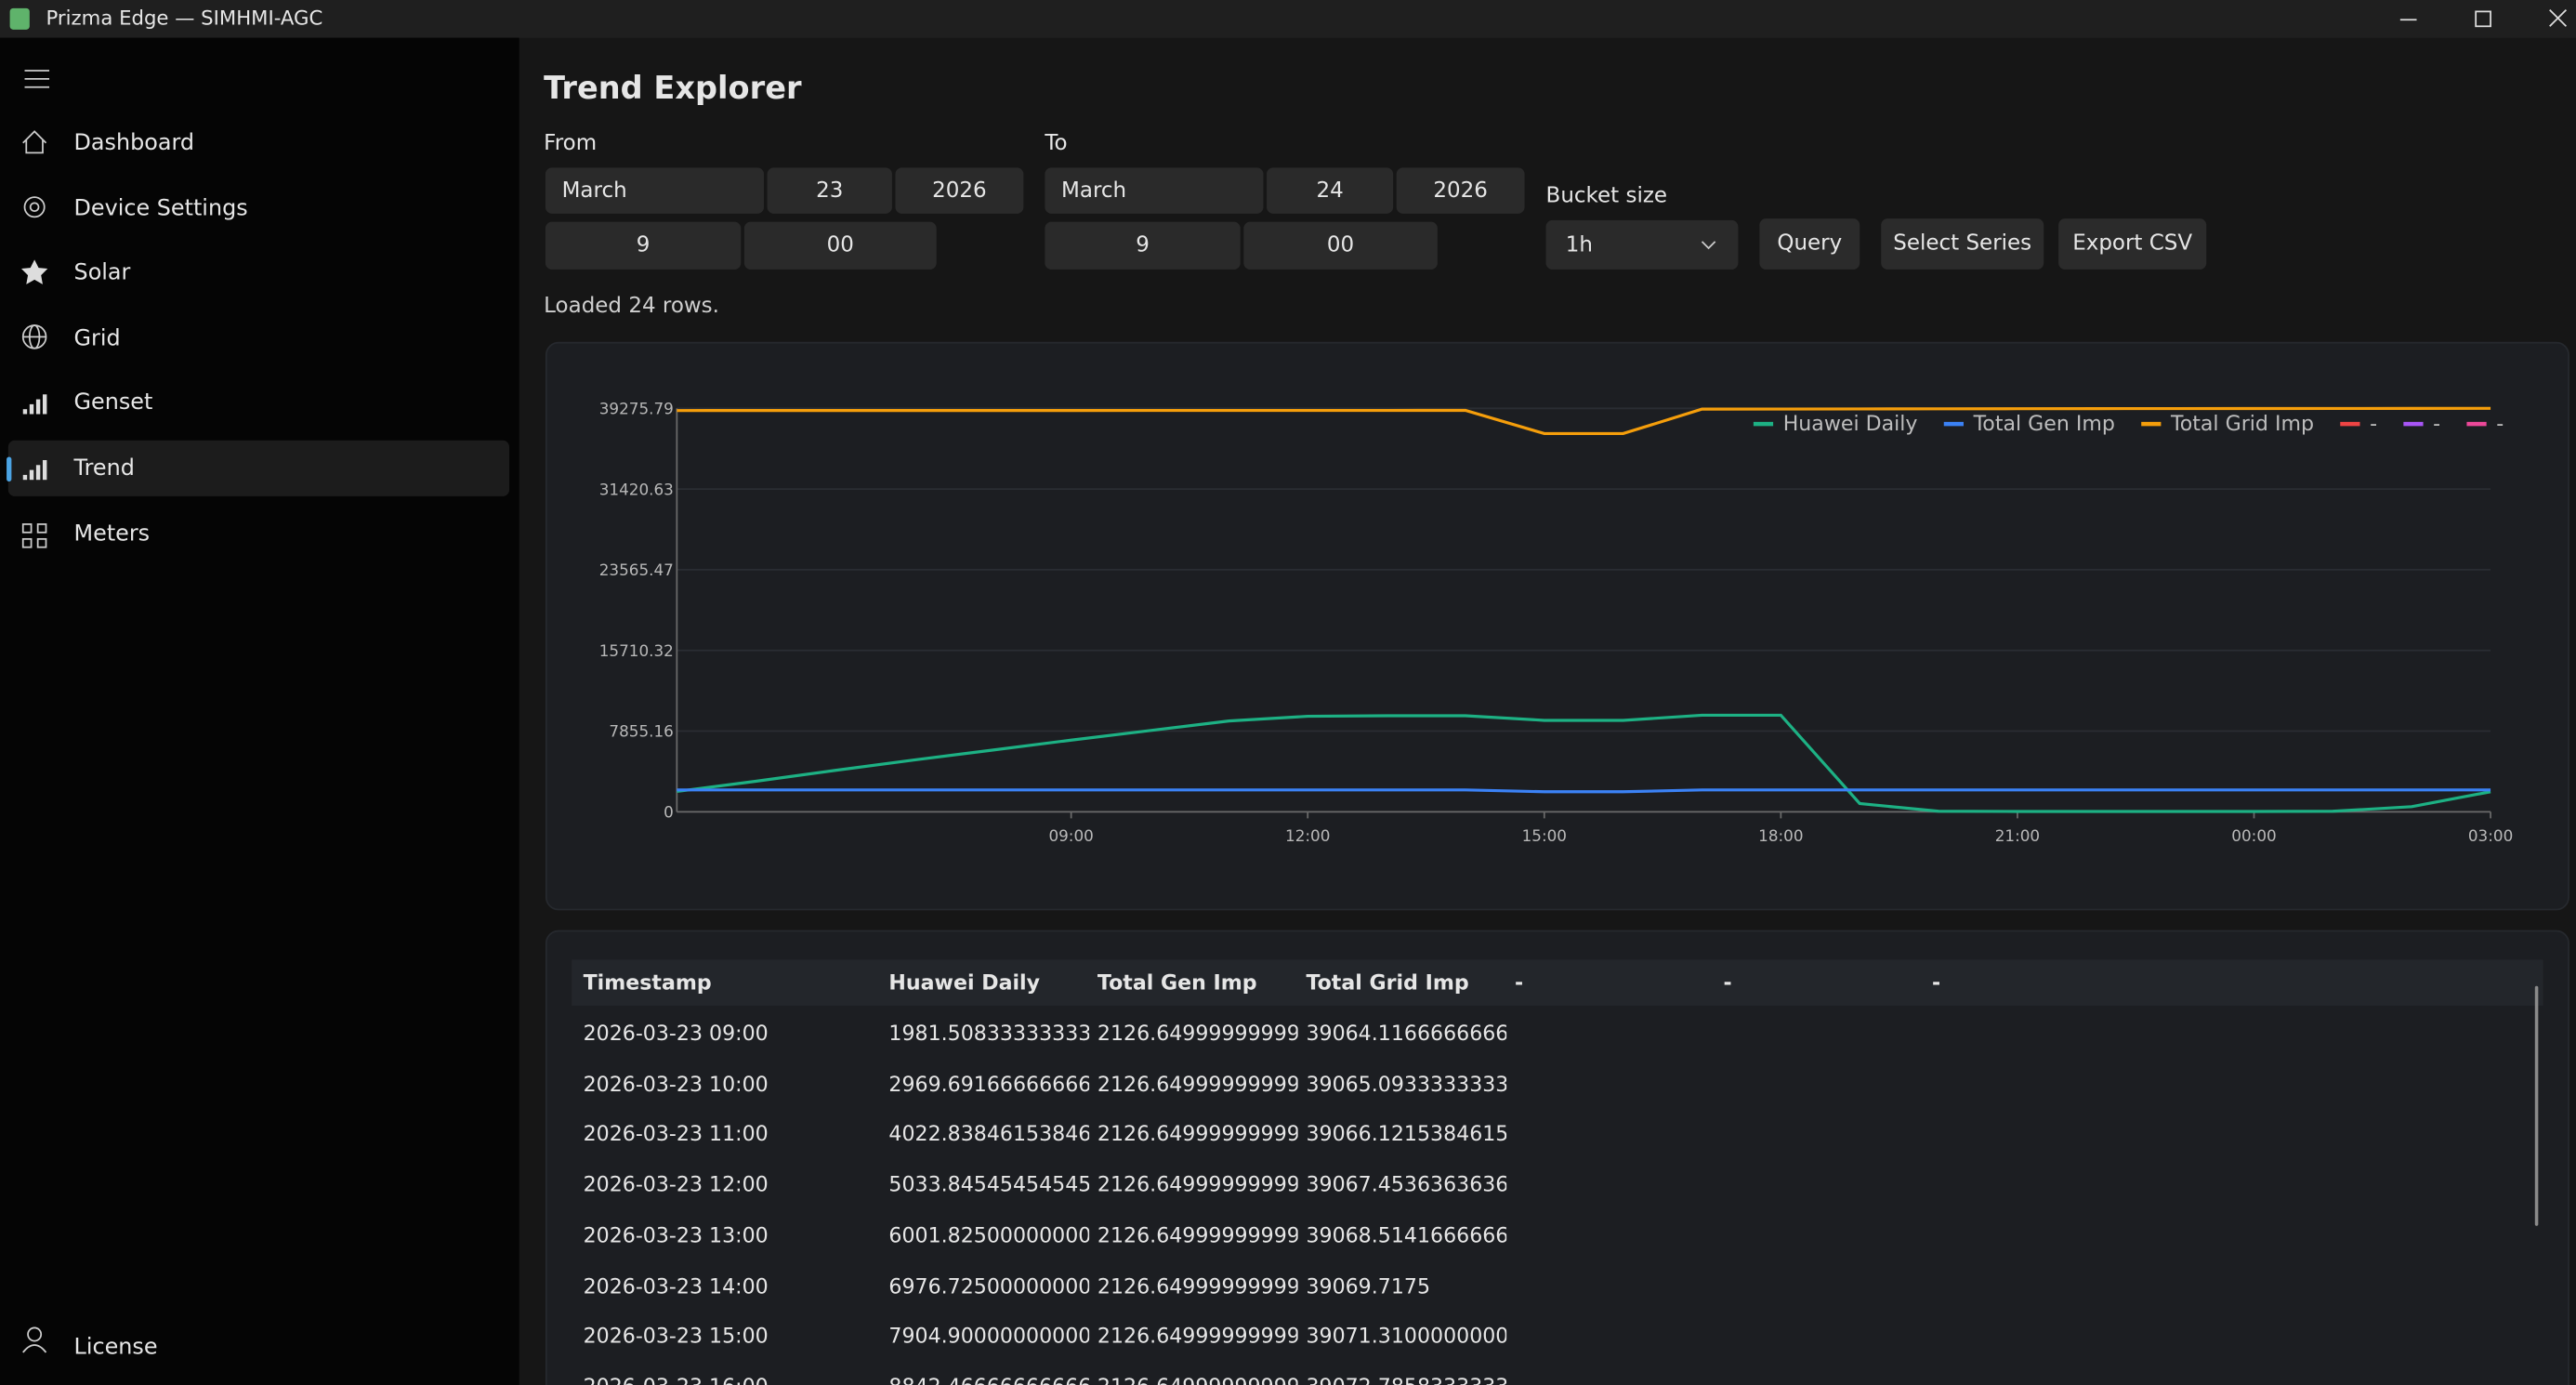 The height and width of the screenshot is (1385, 2576). Describe the element at coordinates (676, 1234) in the screenshot. I see `table-cell: 2026-03-23 13:00` at that location.